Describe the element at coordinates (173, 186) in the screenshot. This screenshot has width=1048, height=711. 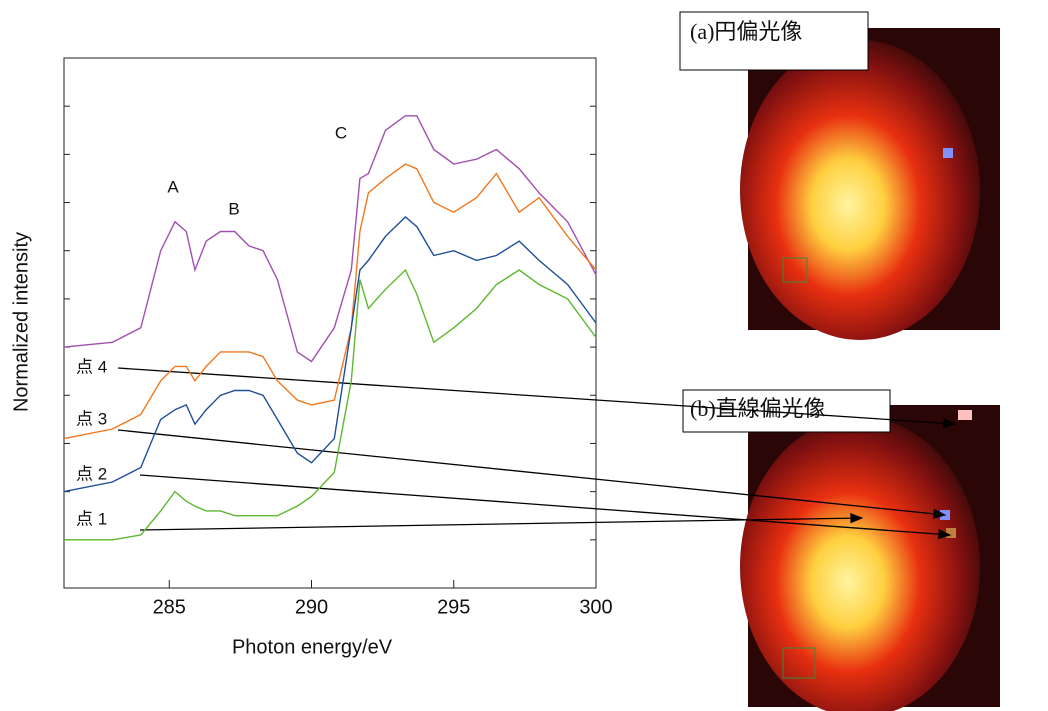
I see `peak-label: A` at that location.